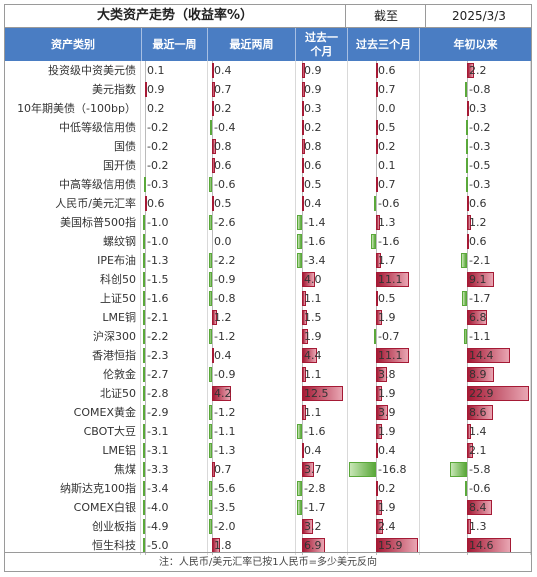 This screenshot has width=537, height=577. I want to click on return-cell: 0.2, so click(384, 488).